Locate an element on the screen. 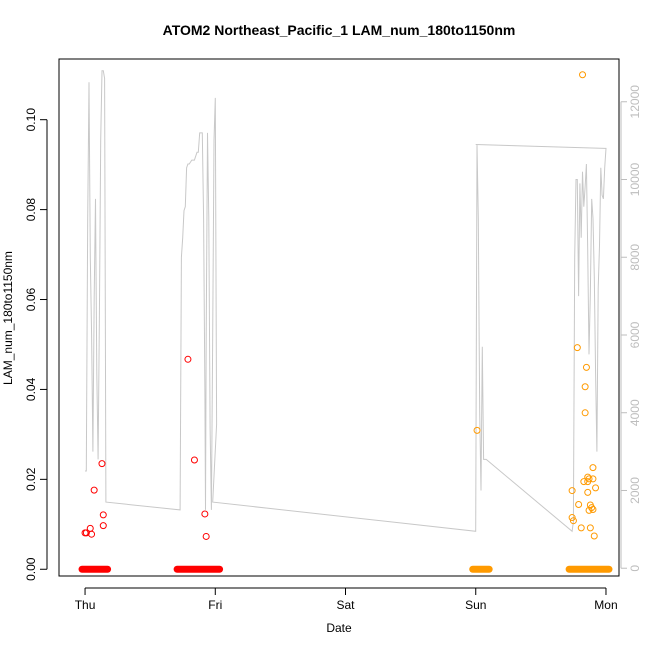 This screenshot has height=650, width=650. y2-tick-label: 10000 is located at coordinates (635, 179).